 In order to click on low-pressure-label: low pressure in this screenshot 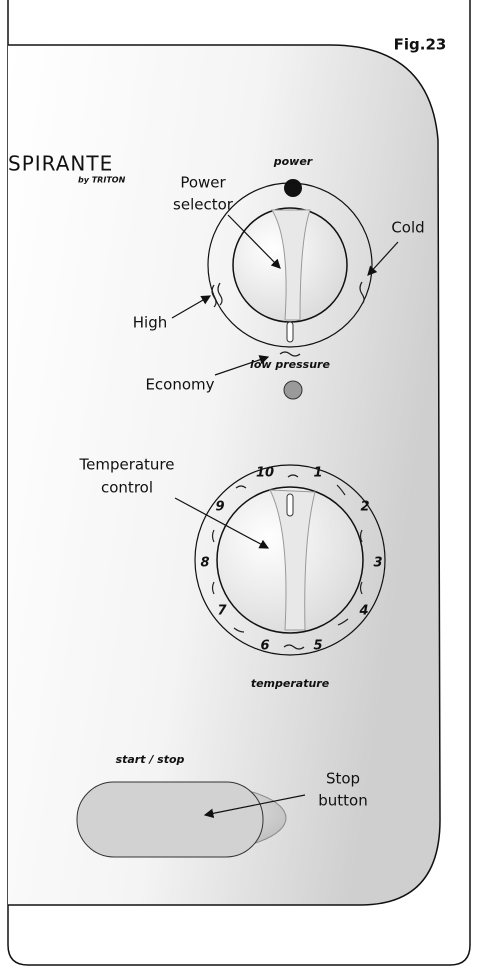, I will do `click(290, 364)`.